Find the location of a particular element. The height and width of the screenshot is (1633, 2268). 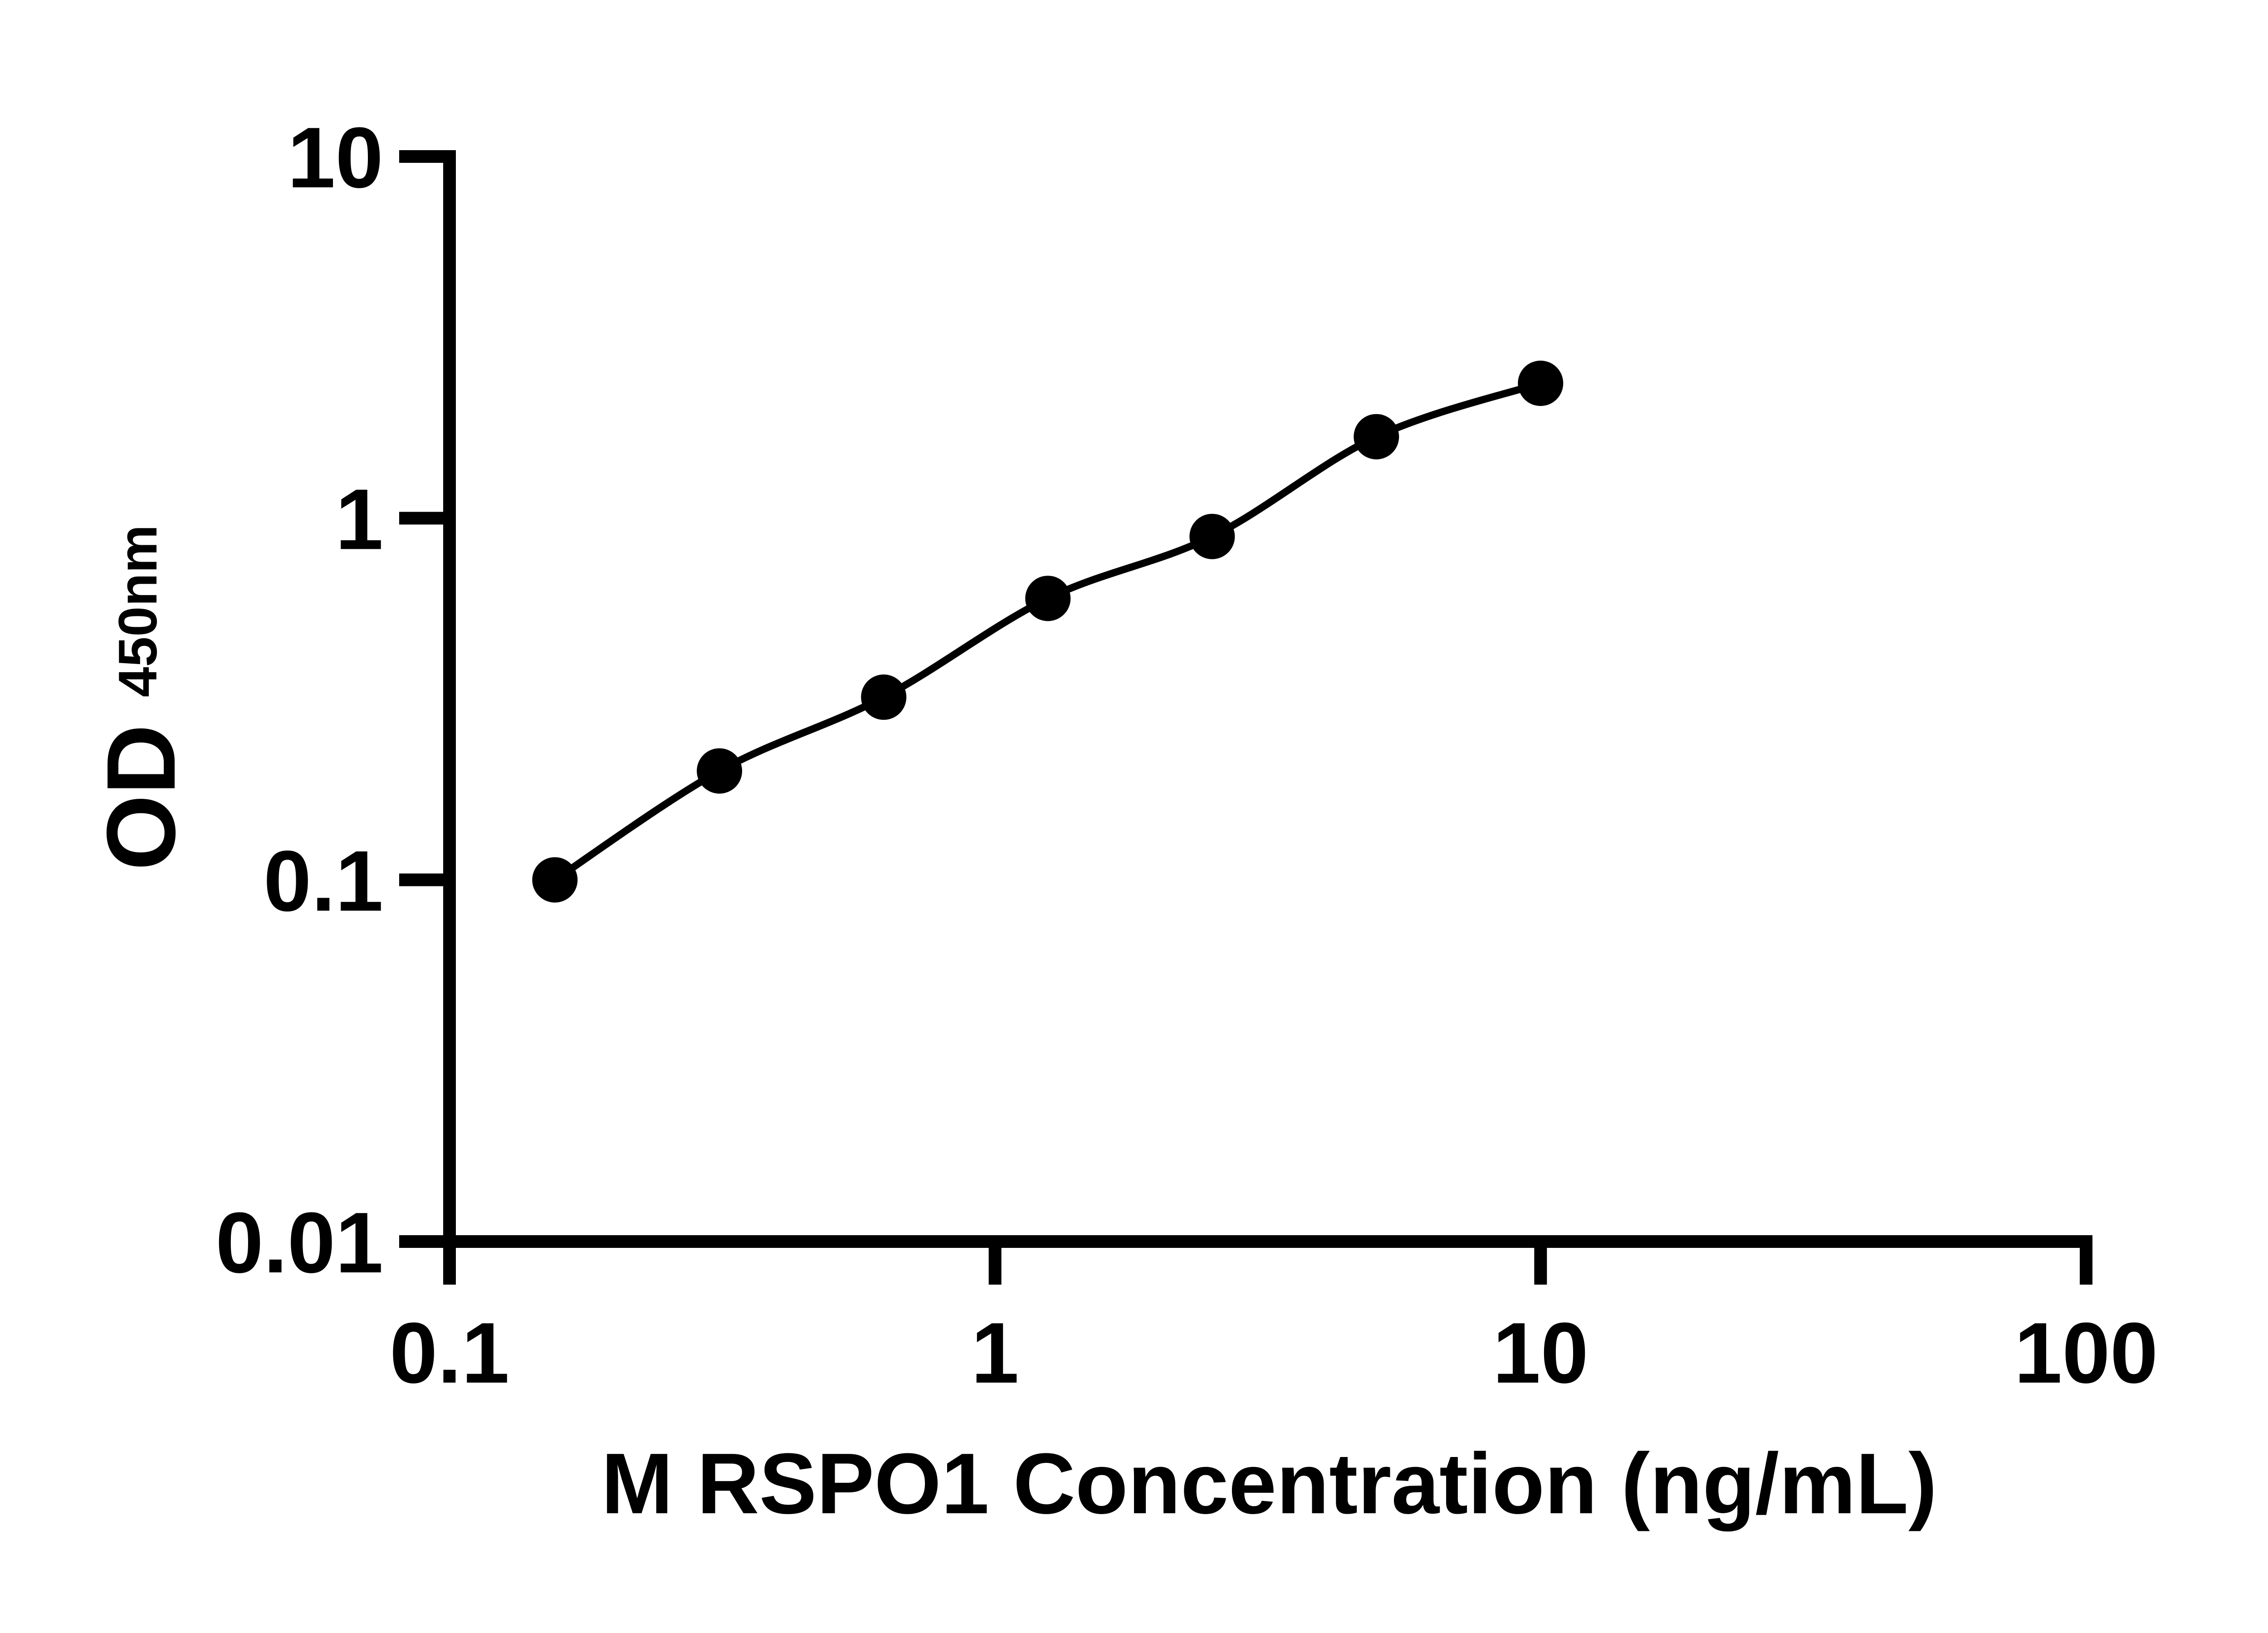

x-axis-ticks: 0.1 1 10 100 is located at coordinates (1274, 1321).